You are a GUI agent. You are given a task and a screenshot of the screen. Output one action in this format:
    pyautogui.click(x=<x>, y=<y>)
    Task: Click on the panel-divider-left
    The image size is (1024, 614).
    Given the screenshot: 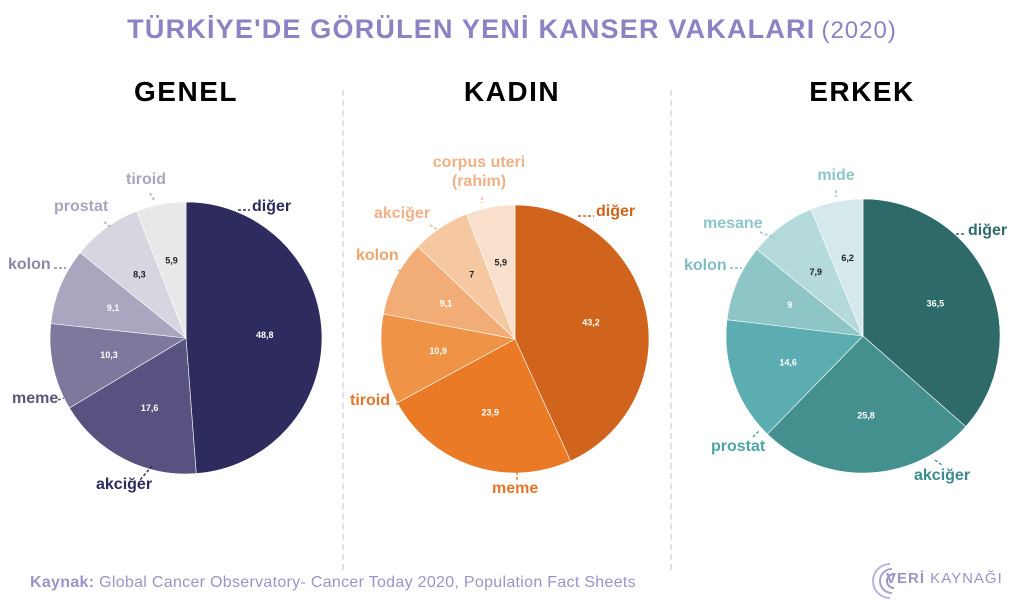 What is the action you would take?
    pyautogui.click(x=343, y=330)
    